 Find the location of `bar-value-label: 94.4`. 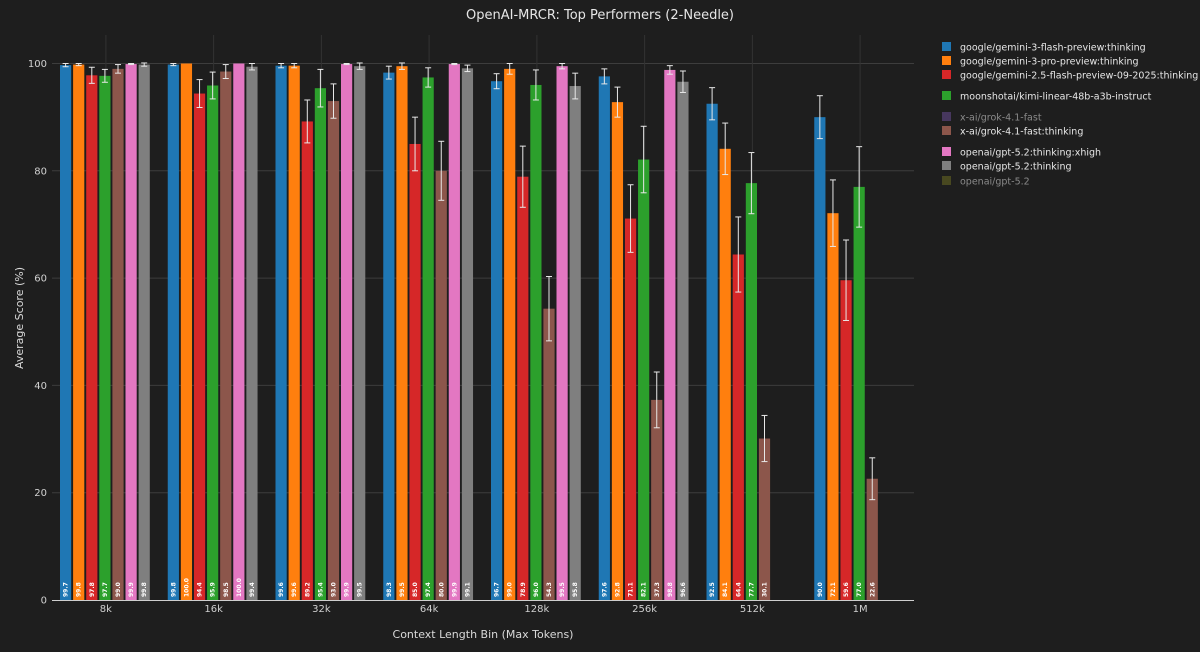

bar-value-label: 94.4 is located at coordinates (200, 589).